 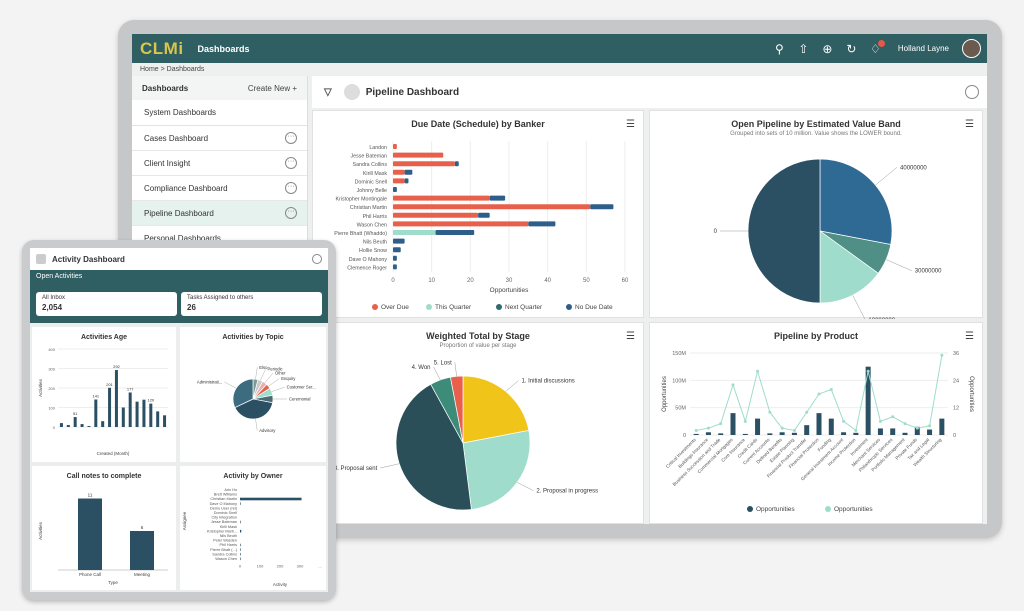 I want to click on slice-label: 3. Proposal sent, so click(x=356, y=469).